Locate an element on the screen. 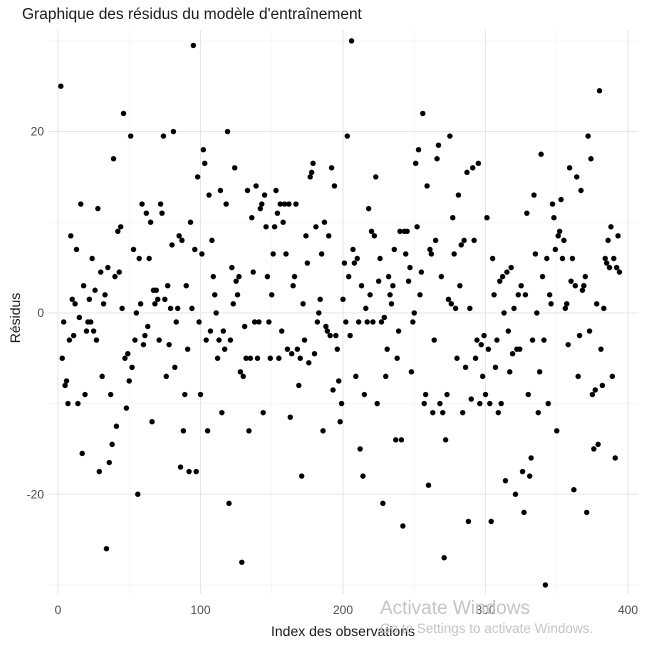 This screenshot has height=646, width=645. x-tick-label: 0 is located at coordinates (58, 610).